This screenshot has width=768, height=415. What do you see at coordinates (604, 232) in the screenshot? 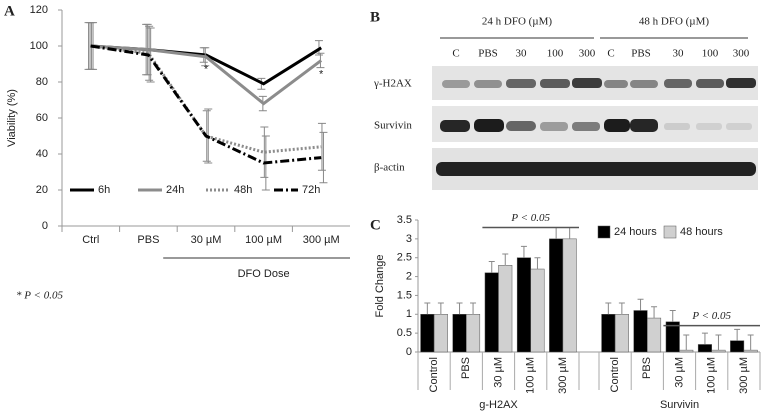
I see `legend-swatch` at bounding box center [604, 232].